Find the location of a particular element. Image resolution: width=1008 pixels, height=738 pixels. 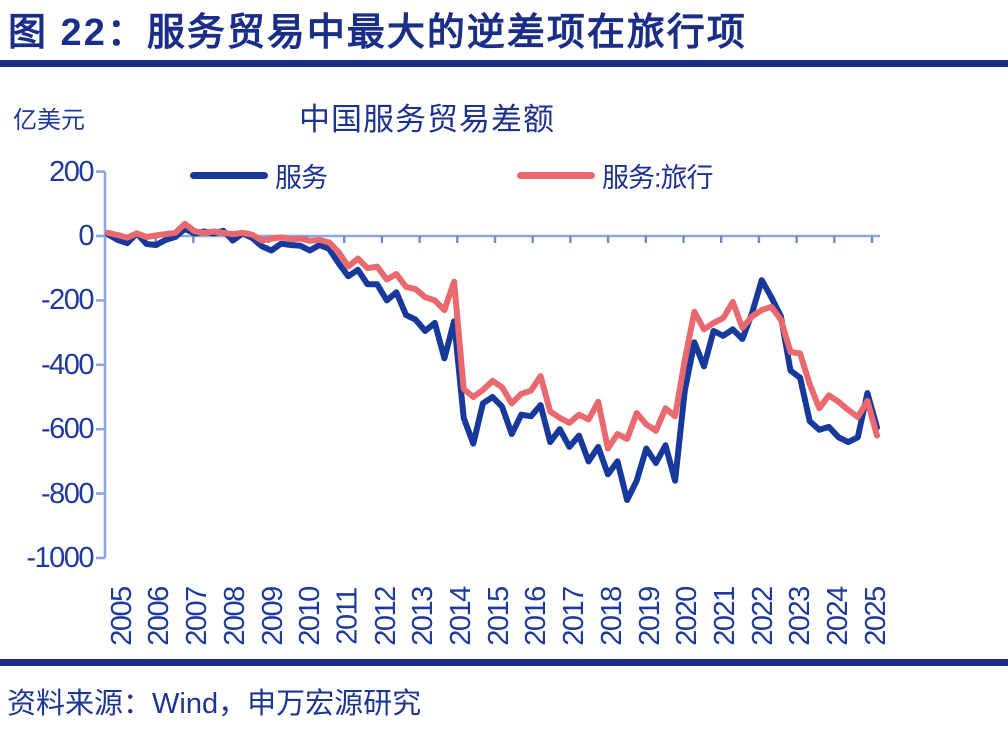

figure-title: 图 22：服务贸易中最大的逆差项在旅行项 is located at coordinates (377, 33).